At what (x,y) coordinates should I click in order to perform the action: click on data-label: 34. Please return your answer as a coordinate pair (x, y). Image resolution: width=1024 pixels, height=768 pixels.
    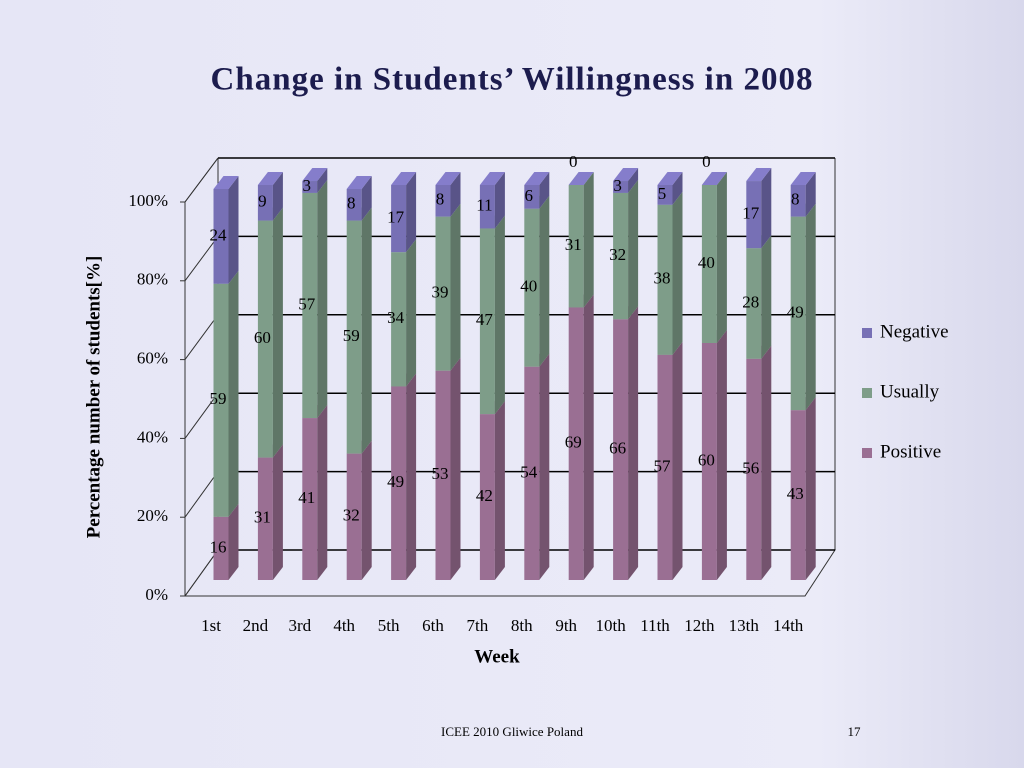
    Looking at the image, I should click on (396, 317).